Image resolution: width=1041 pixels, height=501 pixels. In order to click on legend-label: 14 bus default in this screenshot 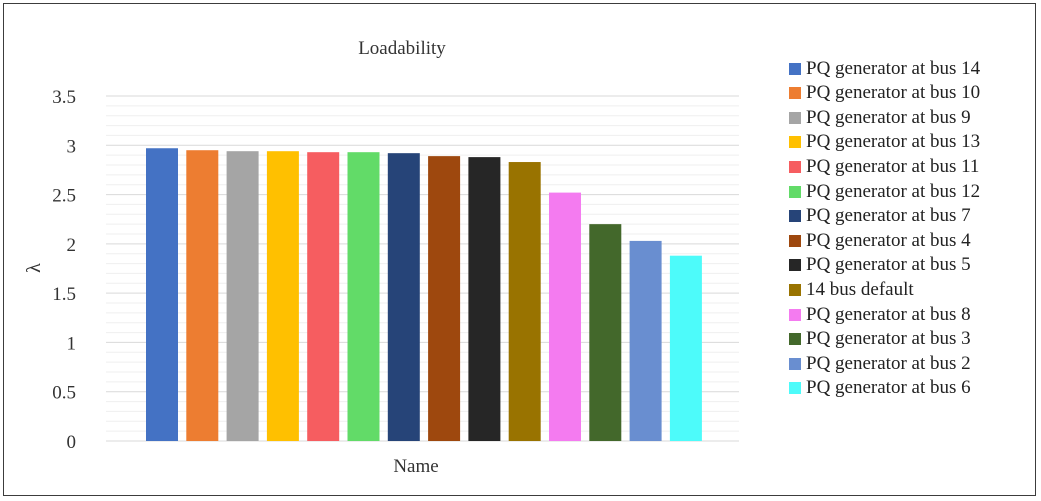, I will do `click(860, 289)`.